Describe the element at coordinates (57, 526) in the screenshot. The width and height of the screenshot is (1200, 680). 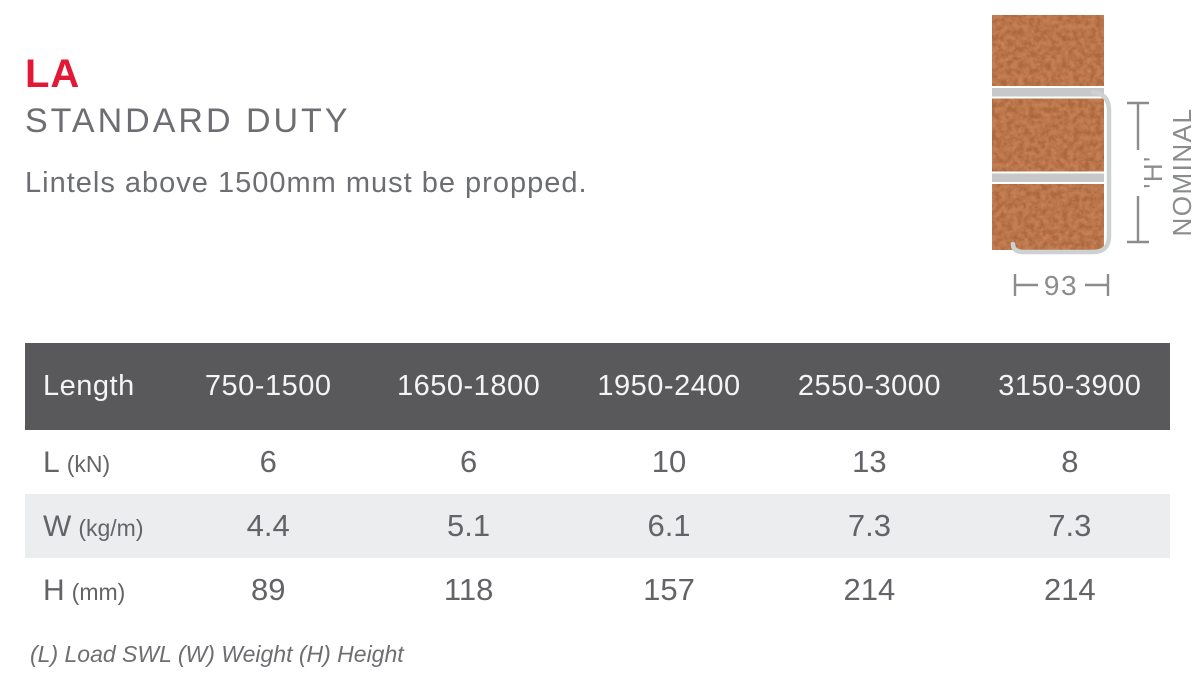
I see `row-label: W` at that location.